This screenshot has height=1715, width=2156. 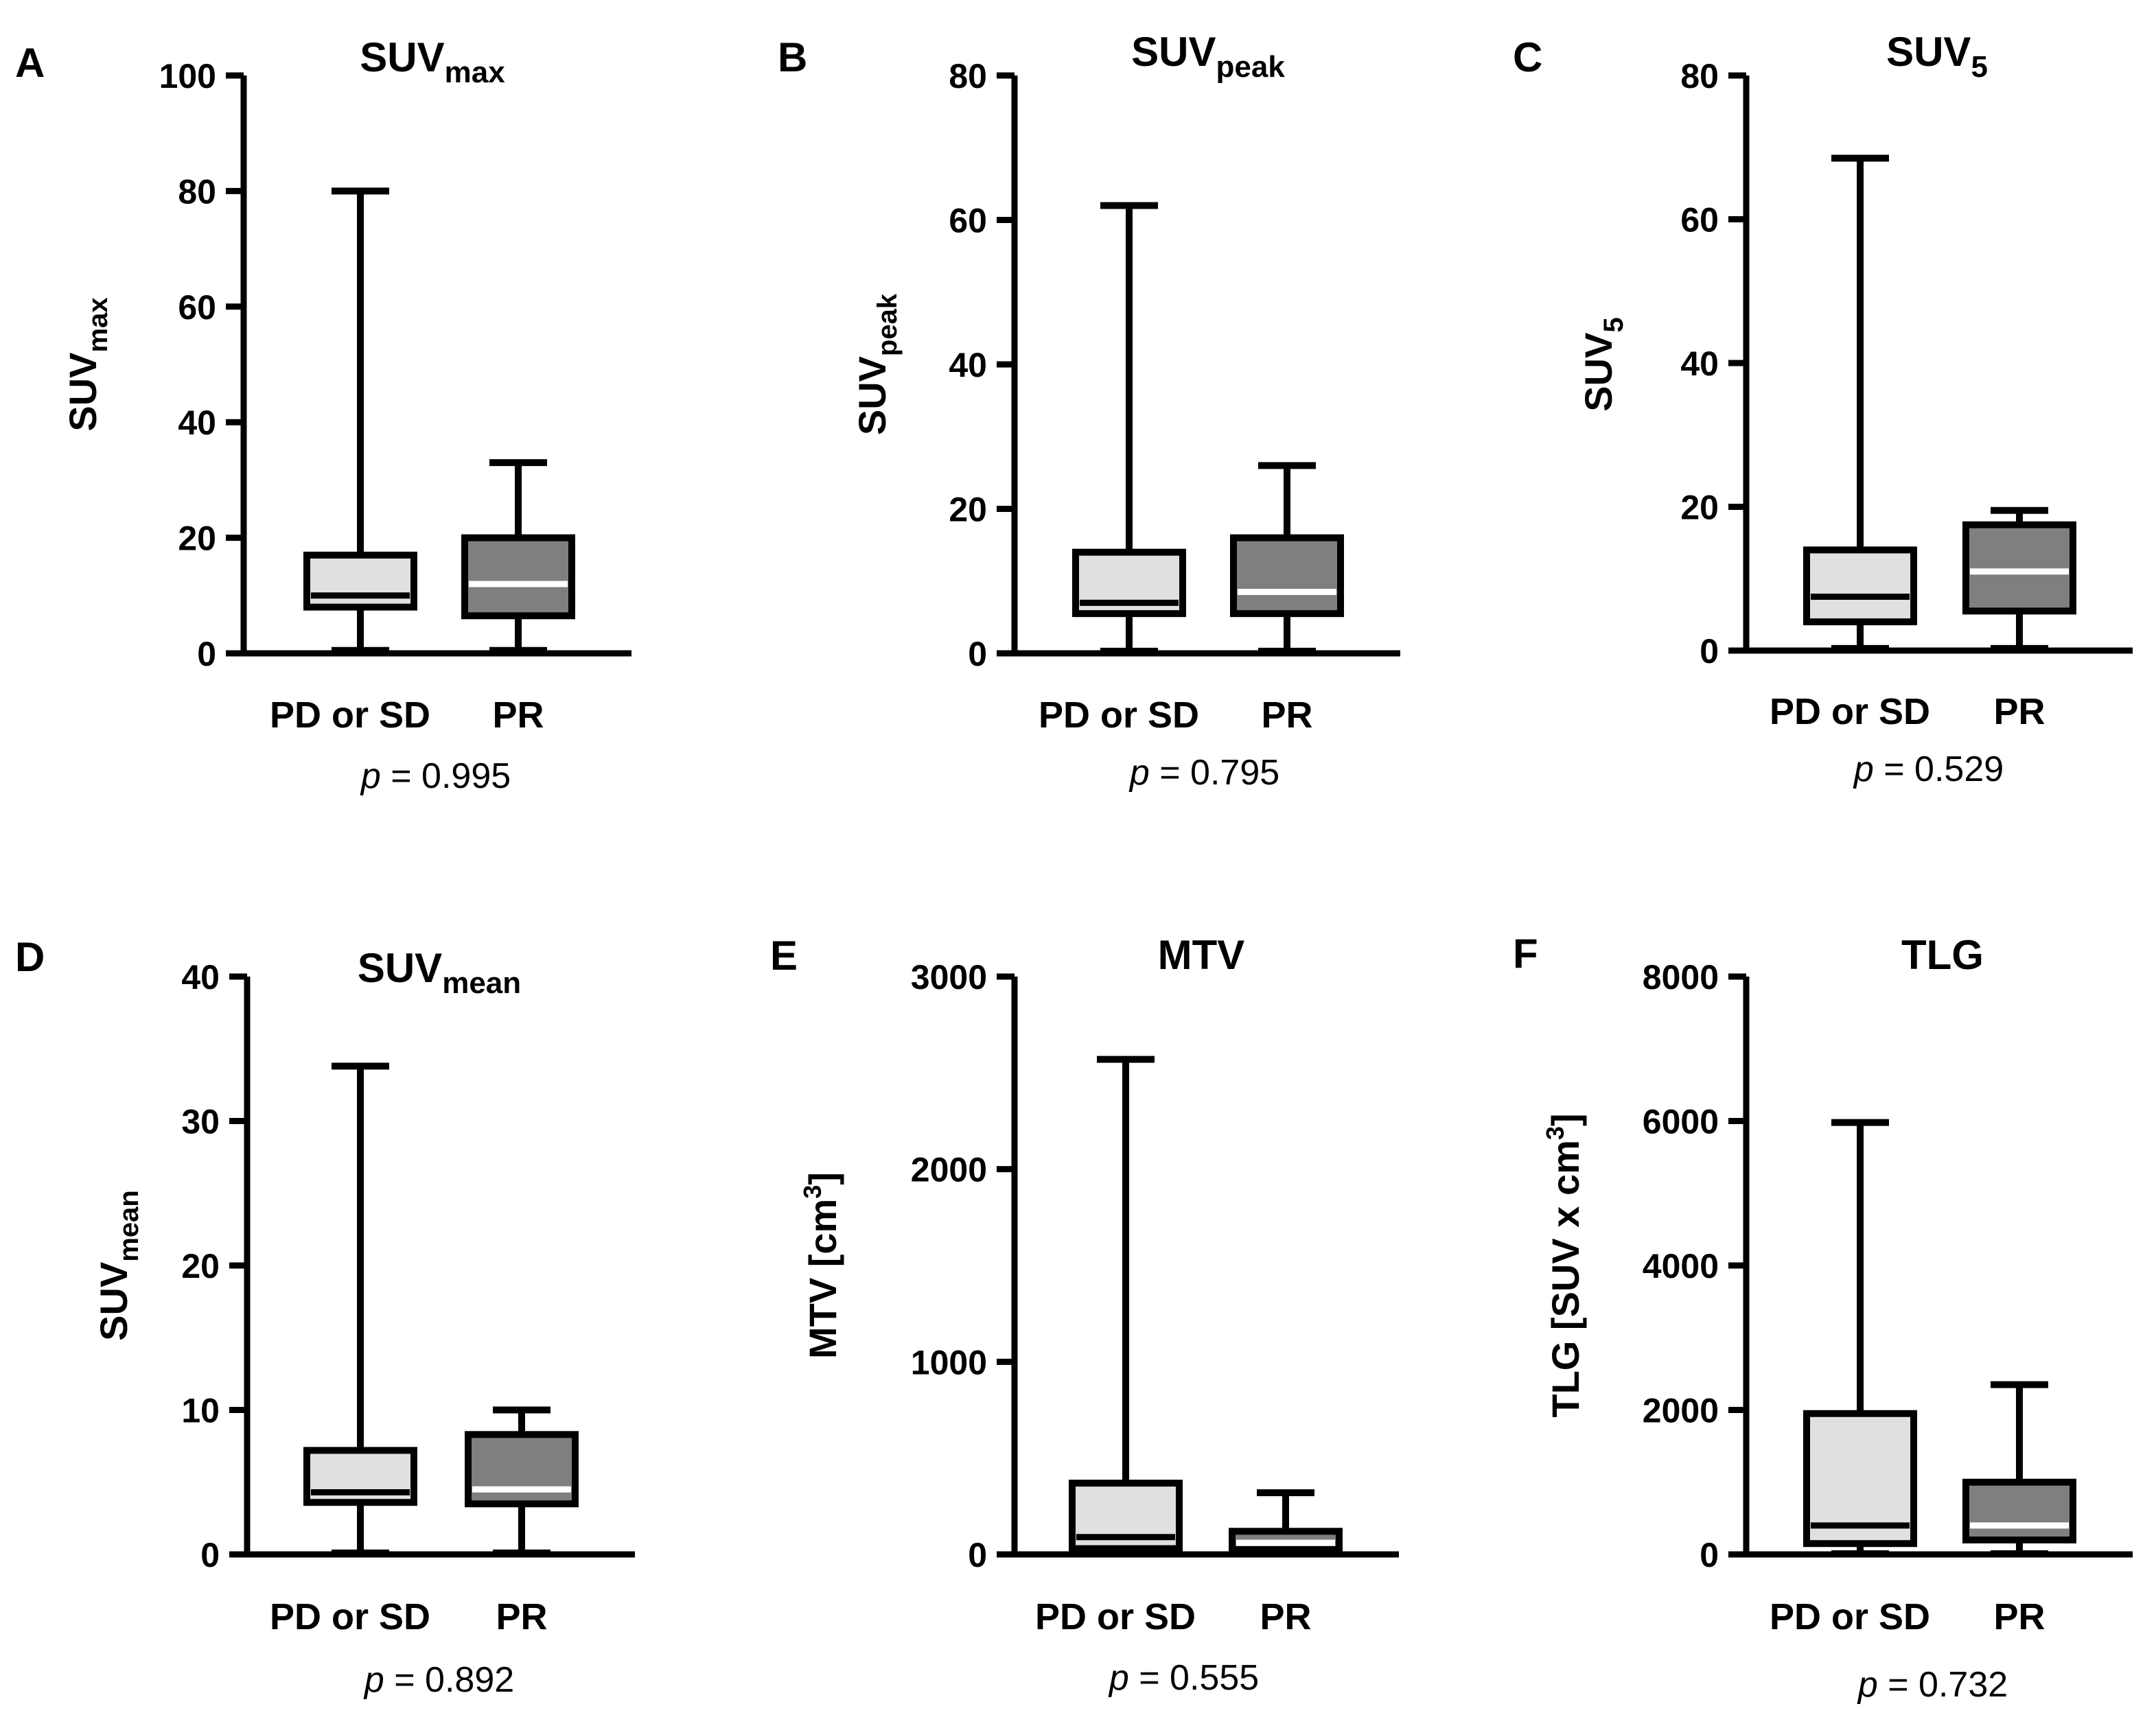 What do you see at coordinates (1681, 977) in the screenshot?
I see `y-tick-label-f-4: 8000` at bounding box center [1681, 977].